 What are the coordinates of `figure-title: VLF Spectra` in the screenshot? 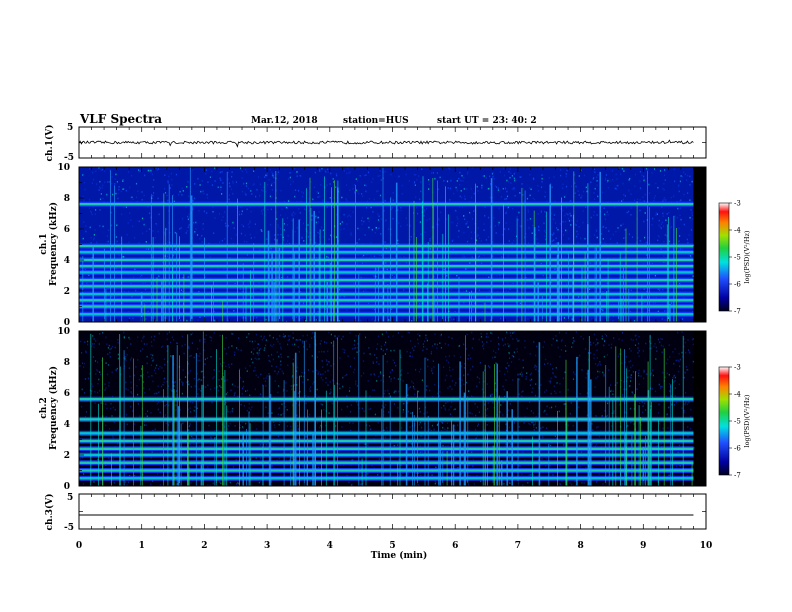 It's located at (120, 119).